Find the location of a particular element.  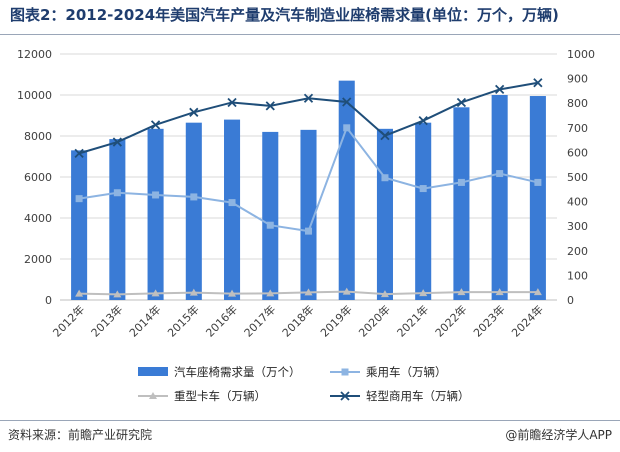

x-tick-label: 2013年 is located at coordinates (106, 320).